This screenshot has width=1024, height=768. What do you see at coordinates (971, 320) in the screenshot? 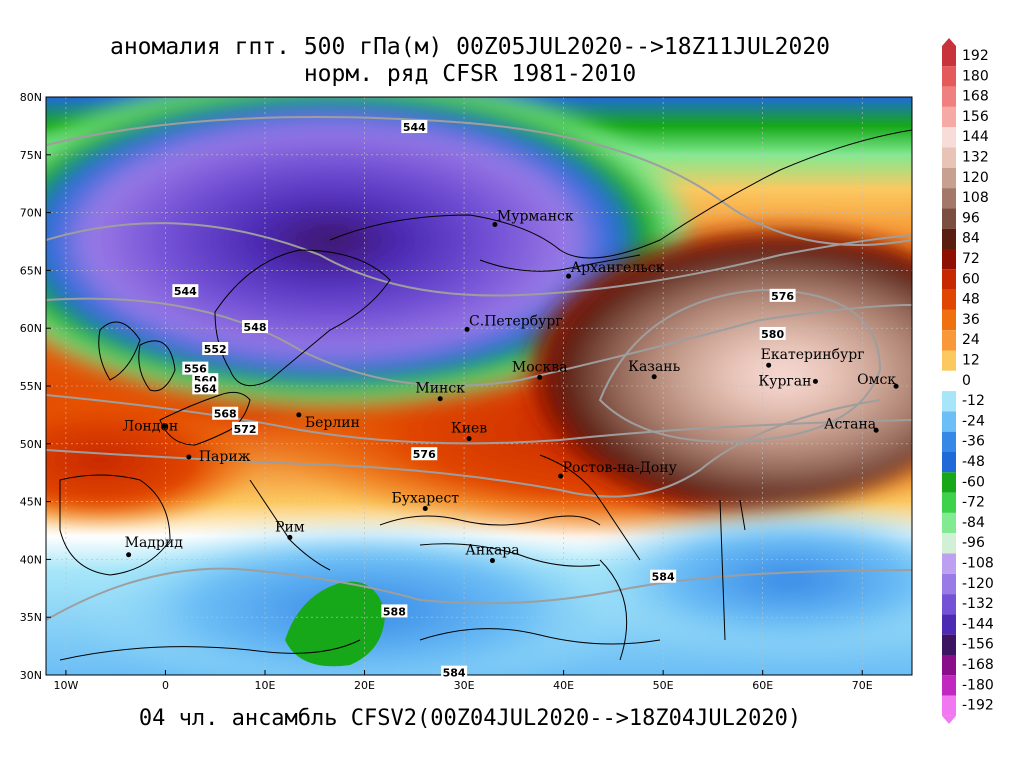
I see `legend-value: 36` at bounding box center [971, 320].